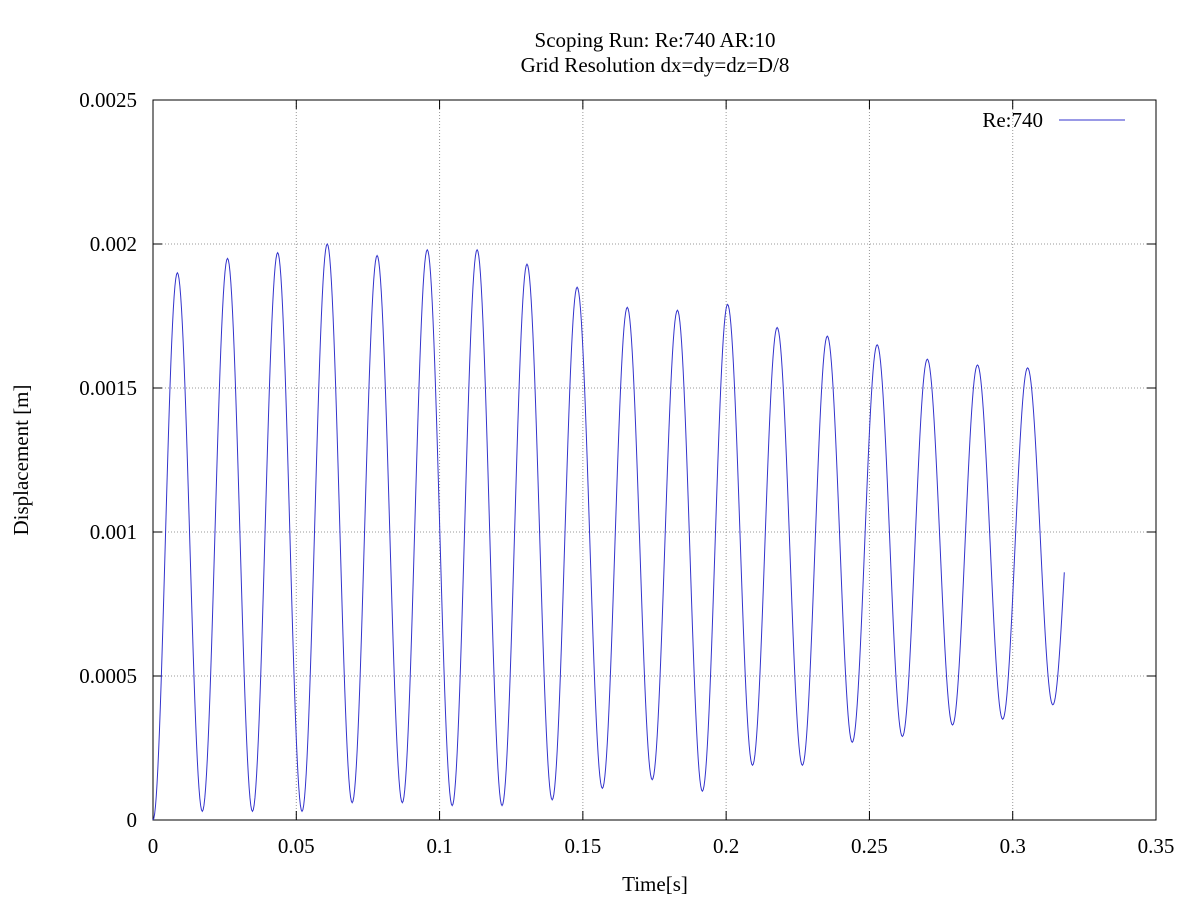 This screenshot has height=900, width=1200. I want to click on chart-title: Scoping Run: Re:740 AR:10, so click(655, 40).